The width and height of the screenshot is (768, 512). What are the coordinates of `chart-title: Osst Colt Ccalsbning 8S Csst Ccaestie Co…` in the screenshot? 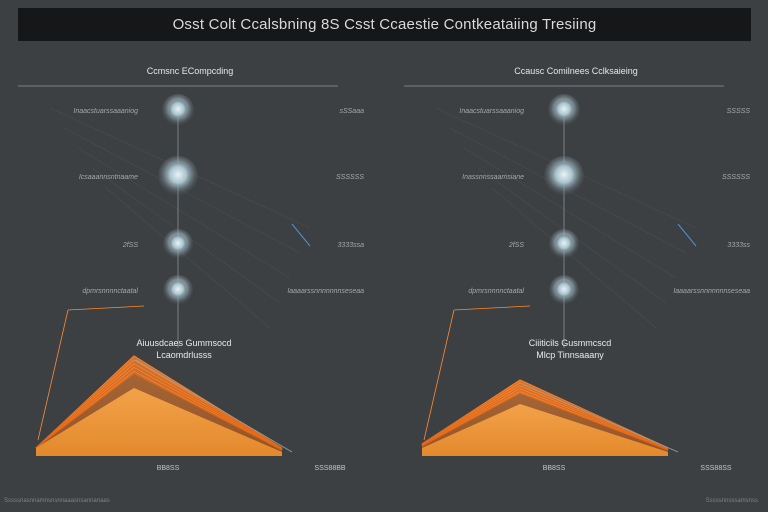 It's located at (384, 24).